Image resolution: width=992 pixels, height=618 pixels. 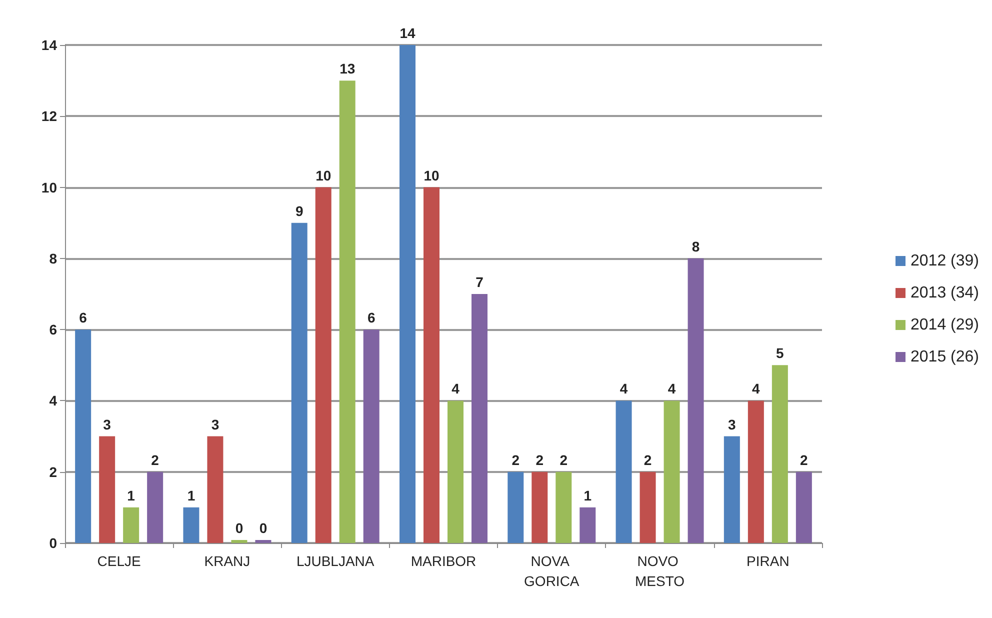 What do you see at coordinates (696, 246) in the screenshot?
I see `data-label: 8` at bounding box center [696, 246].